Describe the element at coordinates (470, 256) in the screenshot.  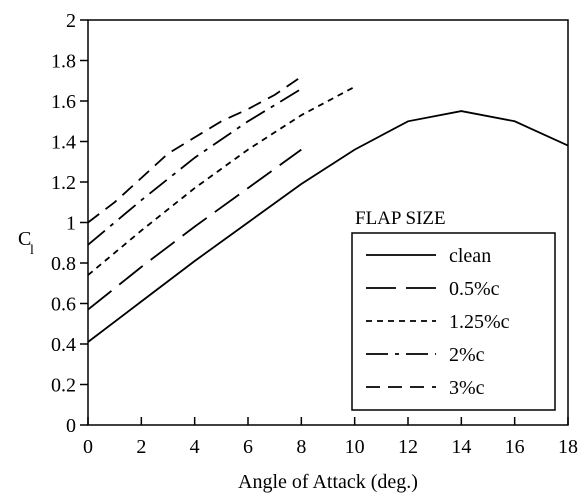
I see `legend-label-0: clean` at that location.